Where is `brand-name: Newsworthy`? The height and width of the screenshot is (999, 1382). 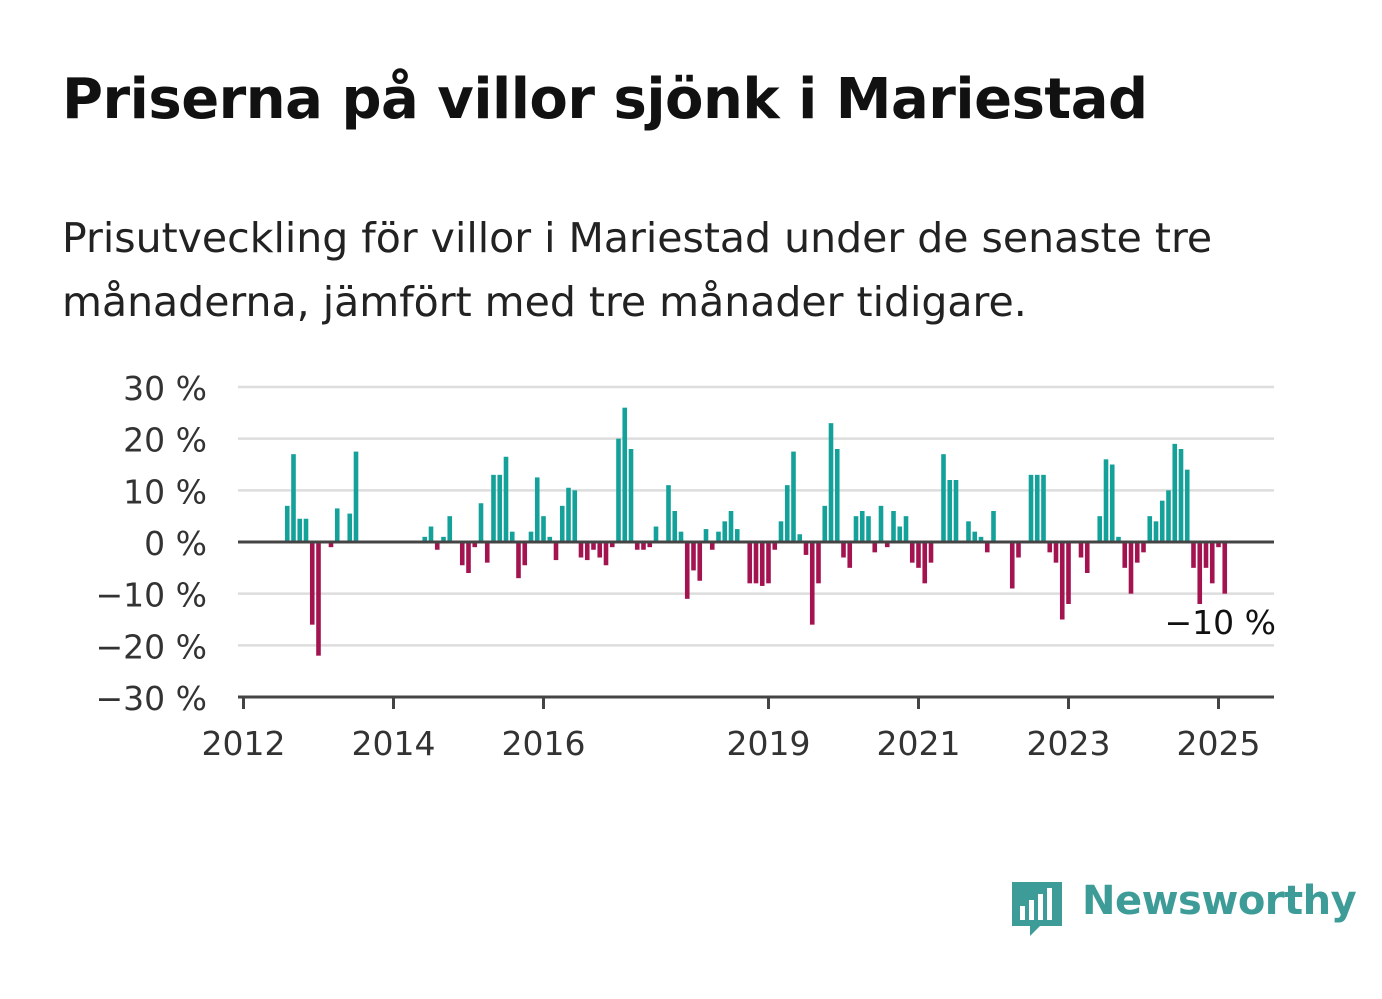 brand-name: Newsworthy is located at coordinates (1219, 901).